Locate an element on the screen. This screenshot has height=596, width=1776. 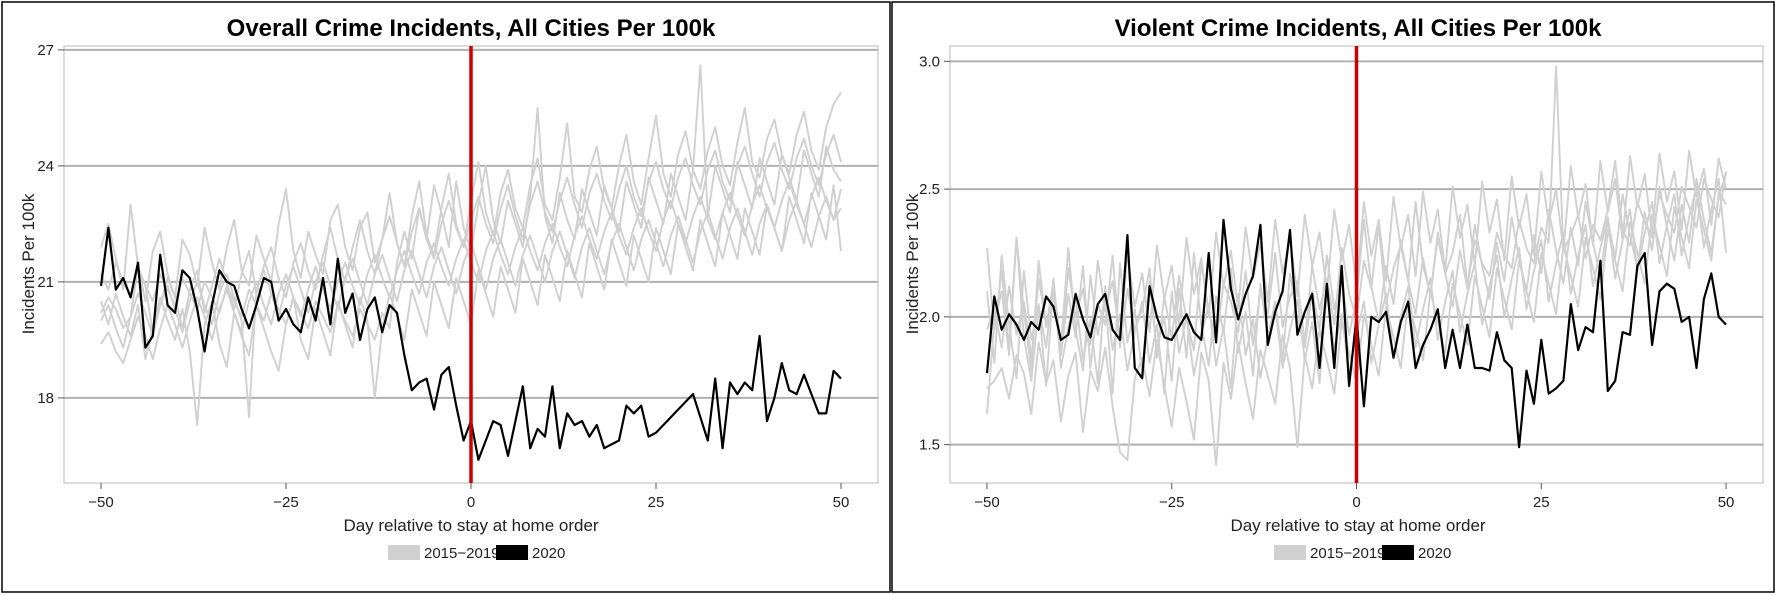
y-tick-label: 24 is located at coordinates (45, 166).